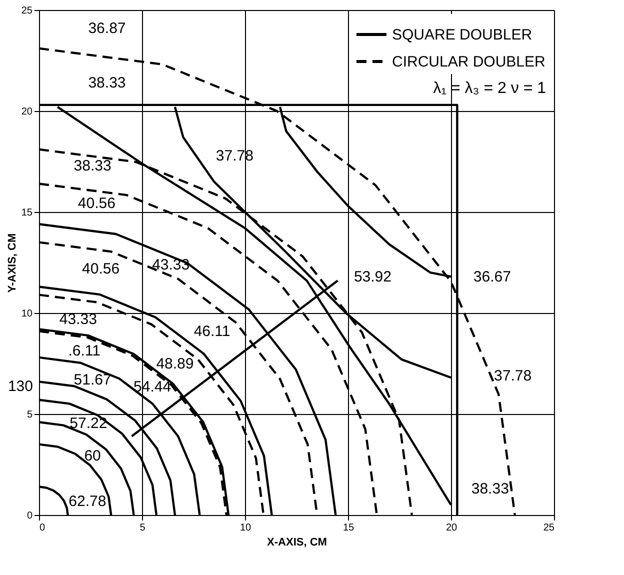  Describe the element at coordinates (143, 528) in the screenshot. I see `x-tick-label: 5` at that location.